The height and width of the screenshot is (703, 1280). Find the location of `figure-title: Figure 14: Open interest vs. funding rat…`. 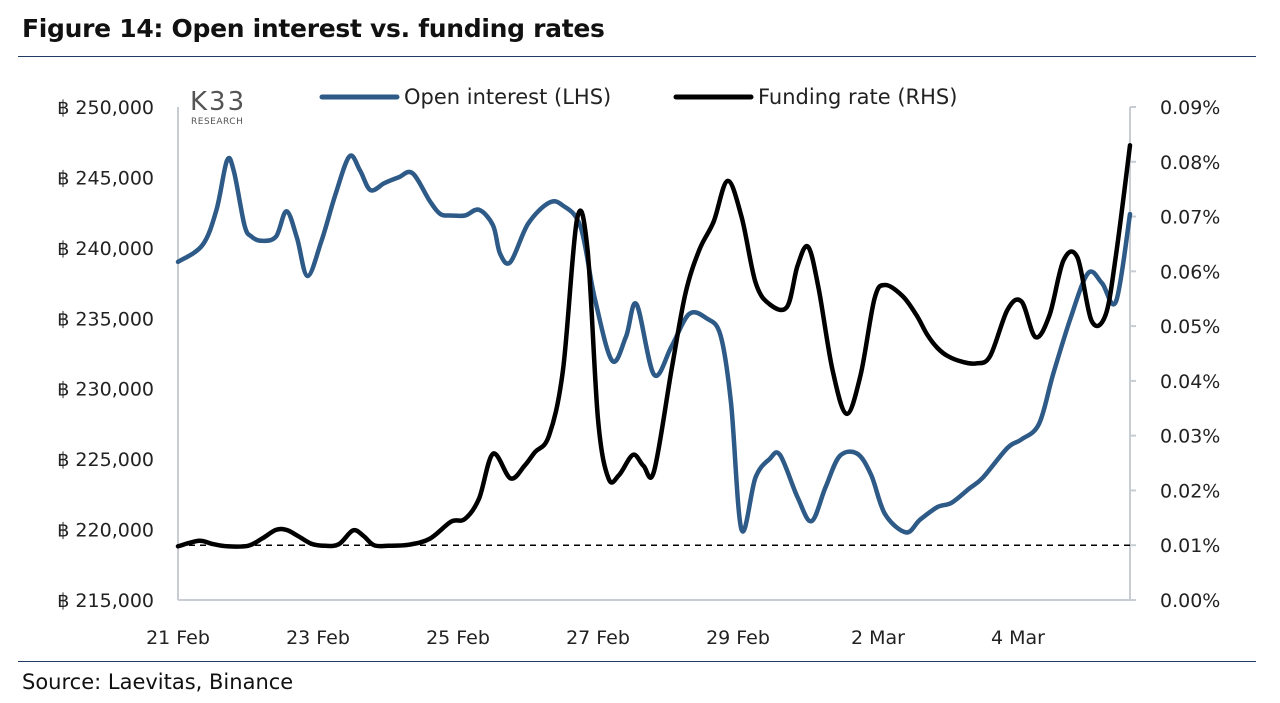

figure-title: Figure 14: Open interest vs. funding rat… is located at coordinates (313, 28).